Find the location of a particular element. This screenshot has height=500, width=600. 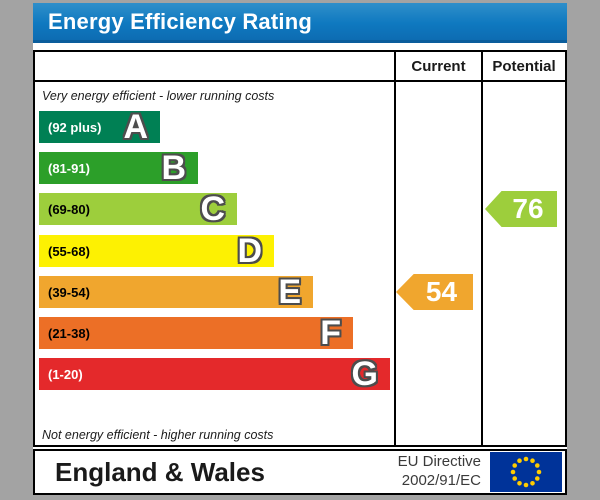

band-a: (92 plus) A is located at coordinates (99, 127).